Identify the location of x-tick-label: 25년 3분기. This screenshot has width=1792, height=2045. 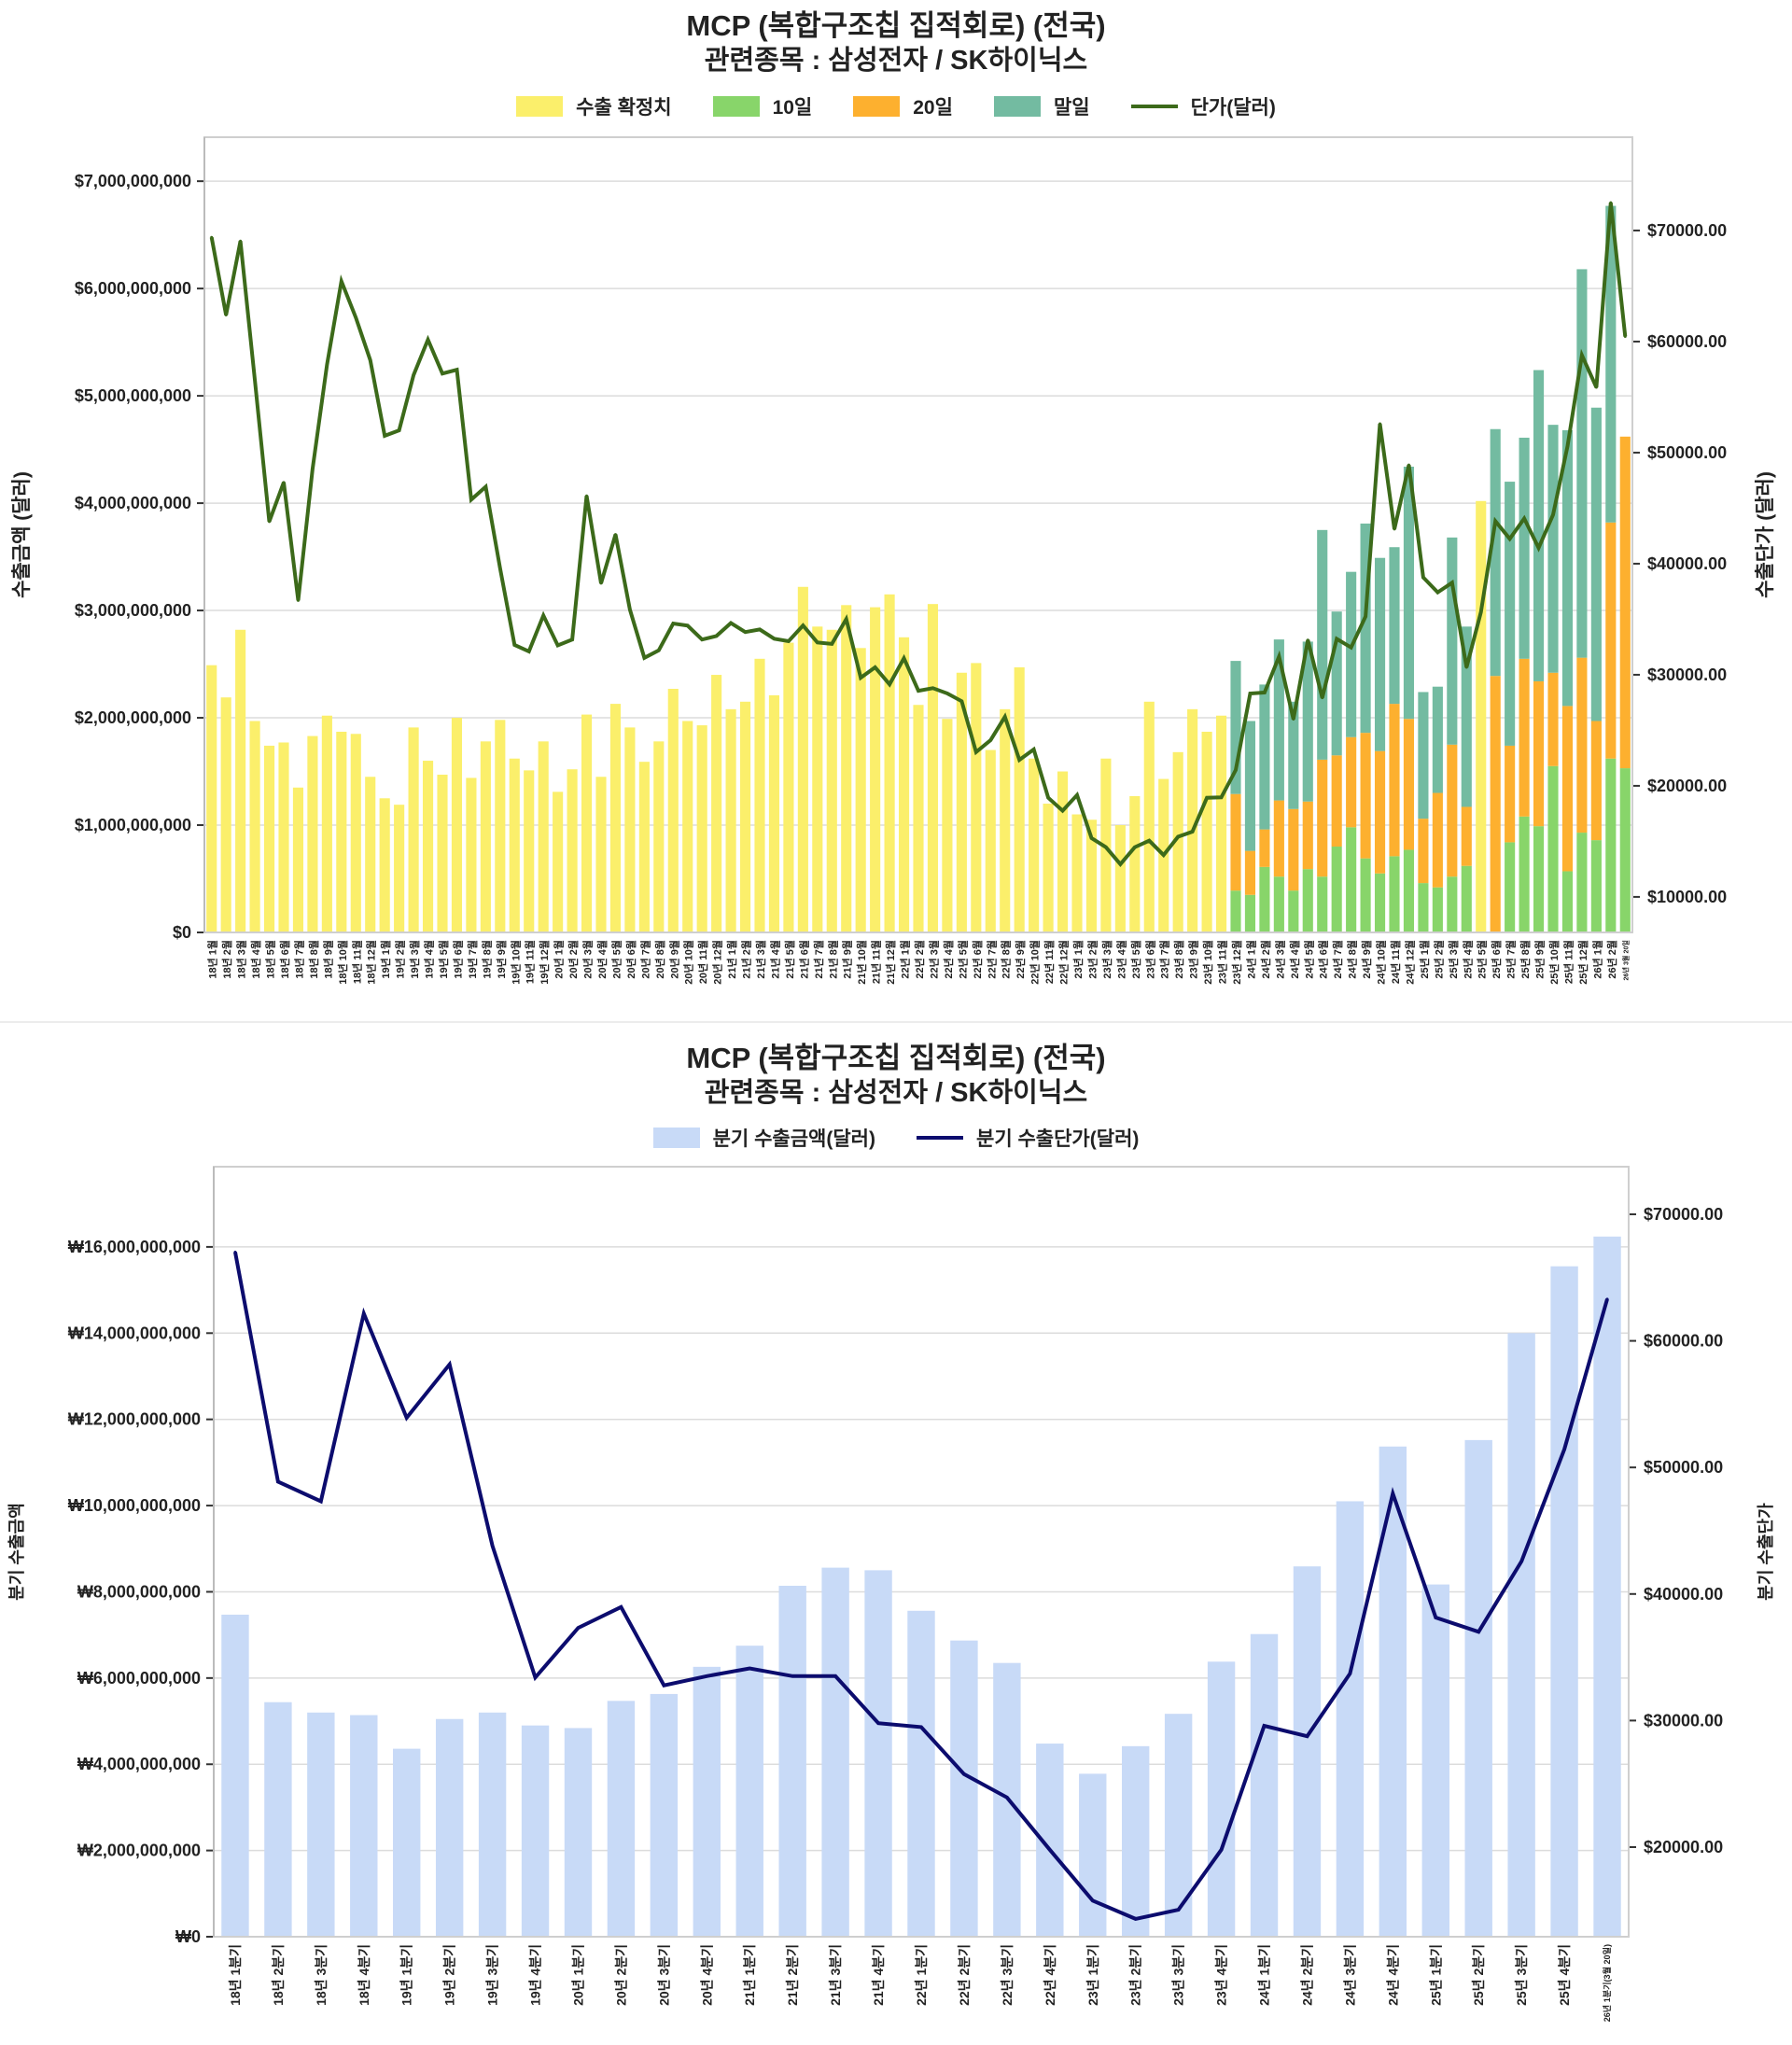
(1521, 1975).